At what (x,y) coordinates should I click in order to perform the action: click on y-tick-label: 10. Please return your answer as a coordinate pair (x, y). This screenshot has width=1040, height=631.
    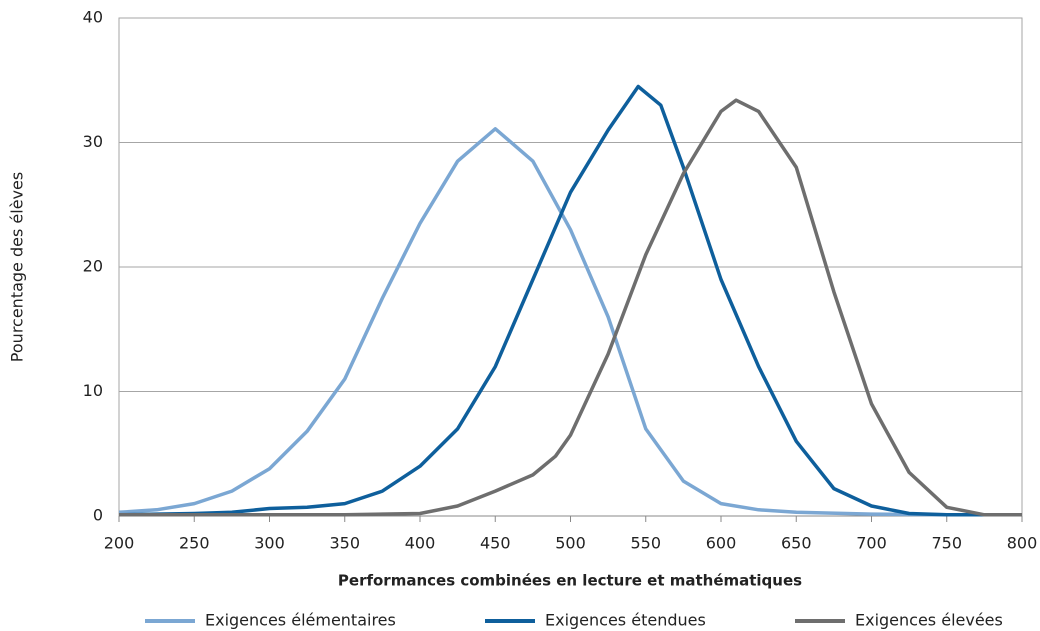
    Looking at the image, I should click on (93, 390).